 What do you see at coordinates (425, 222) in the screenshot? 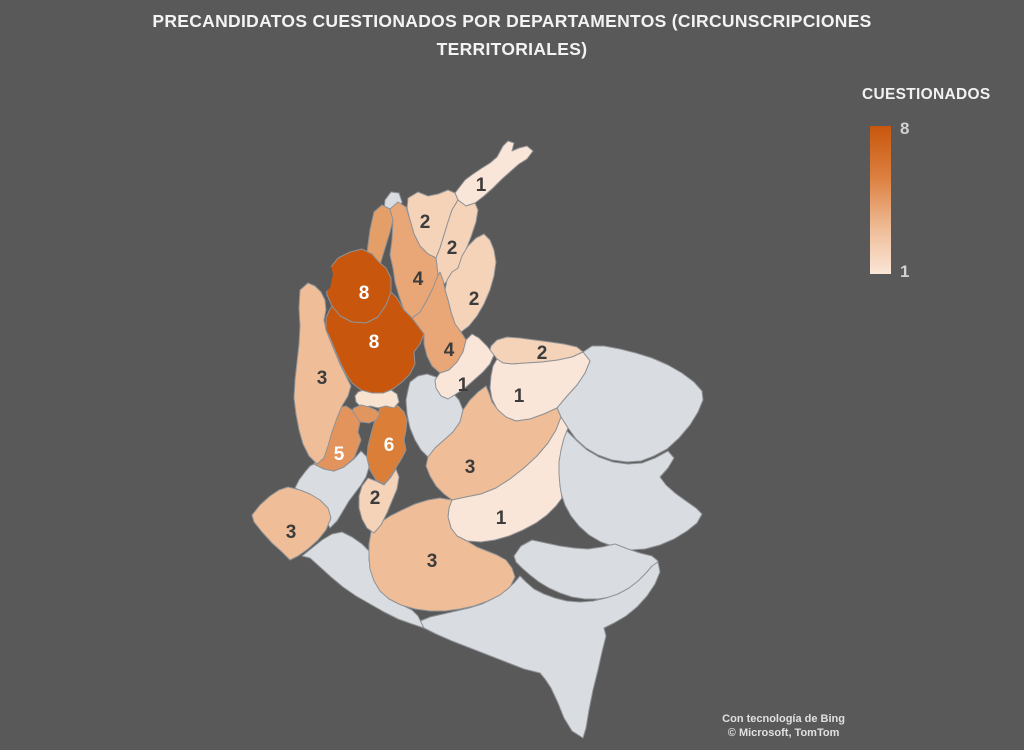
I see `label-magdalena: 2` at bounding box center [425, 222].